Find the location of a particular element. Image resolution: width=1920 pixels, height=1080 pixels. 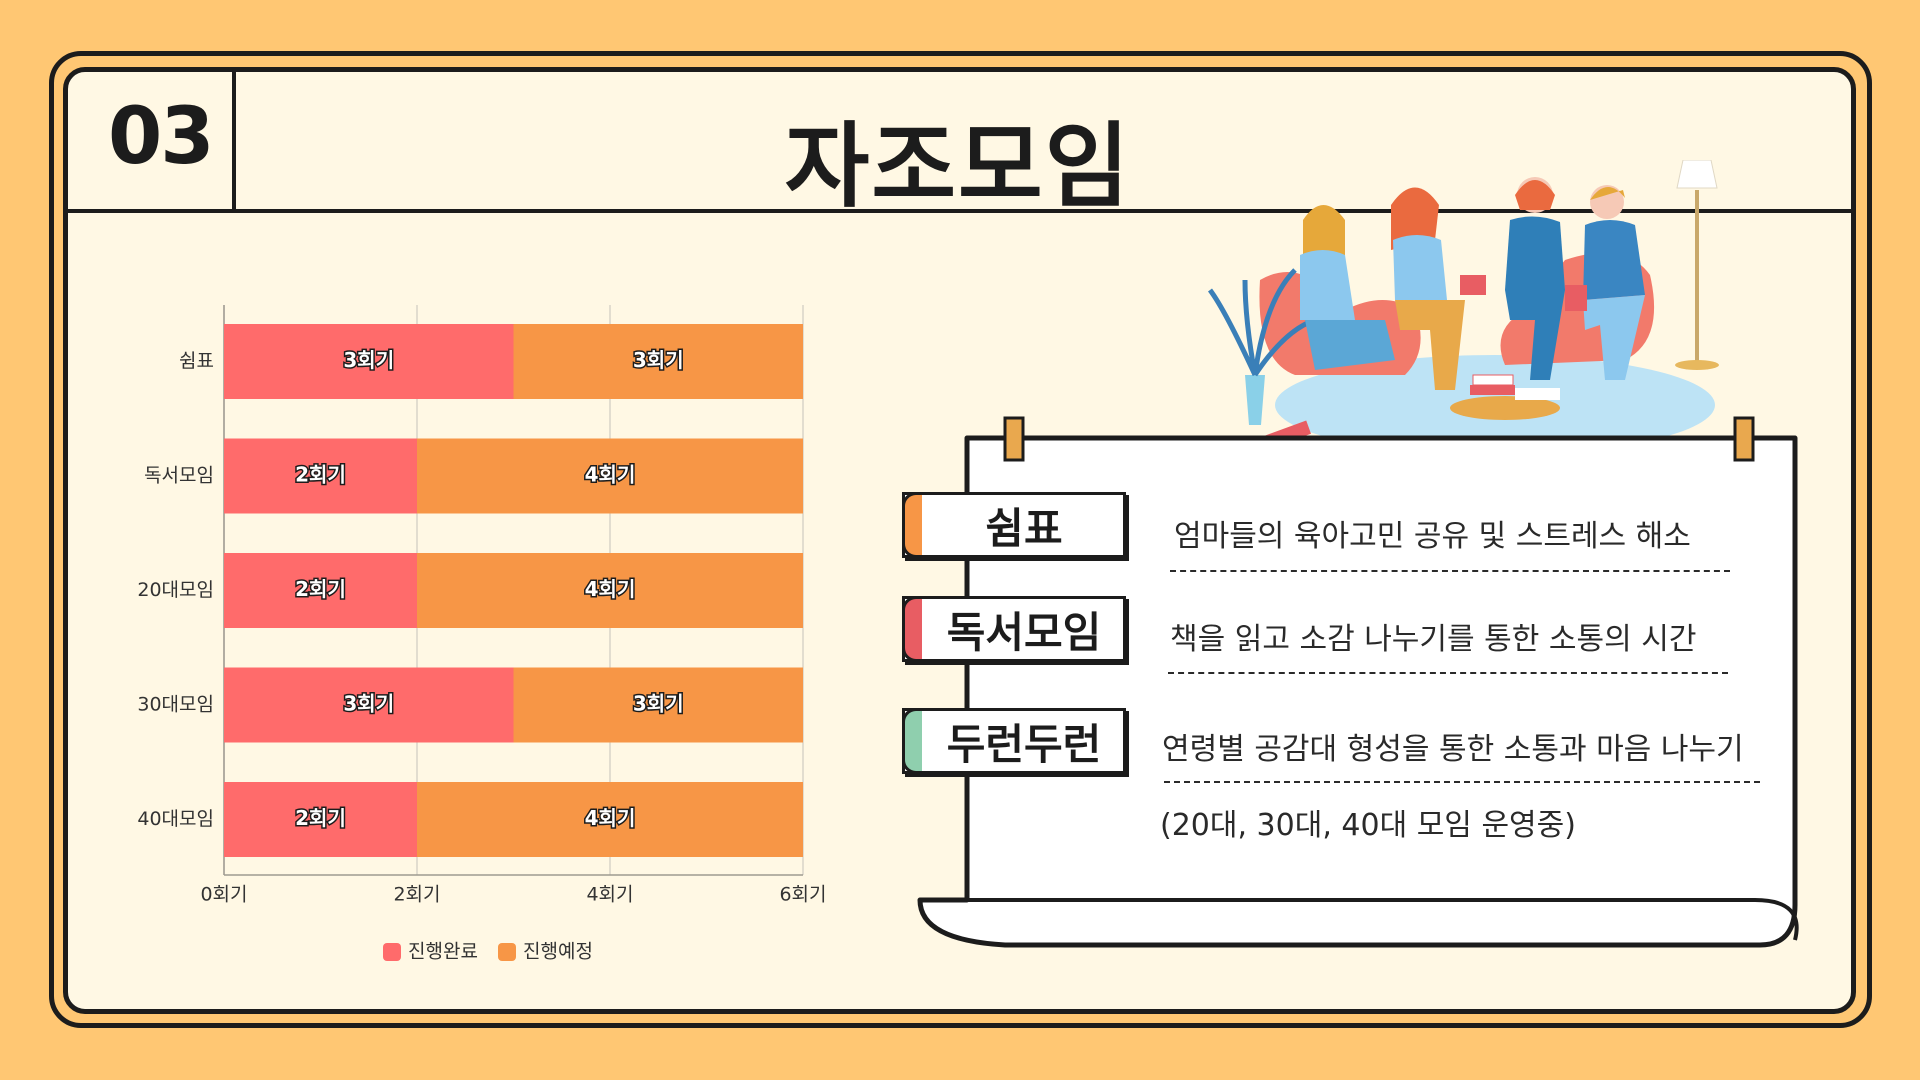

category-label: 40대모임 is located at coordinates (175, 819).